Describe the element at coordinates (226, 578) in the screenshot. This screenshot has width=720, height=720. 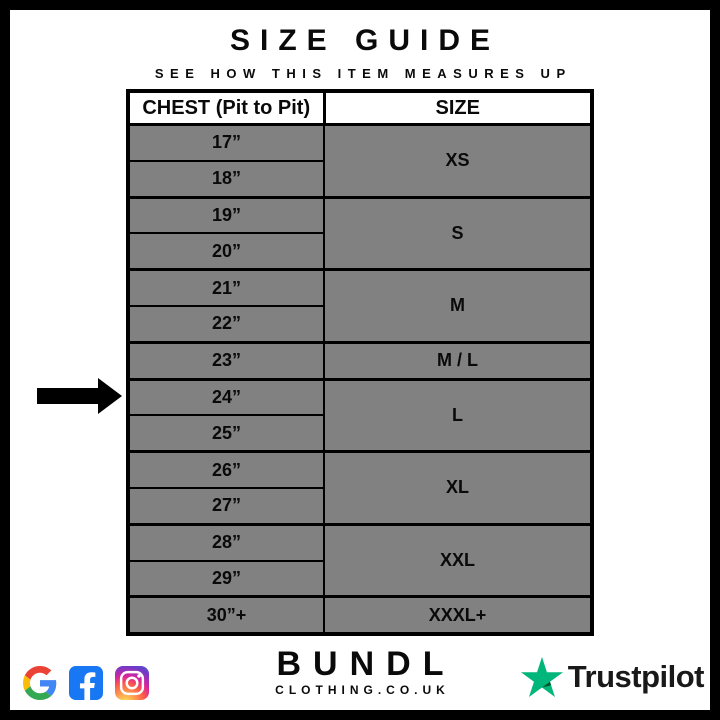
I see `chest-cell-29: 29”` at that location.